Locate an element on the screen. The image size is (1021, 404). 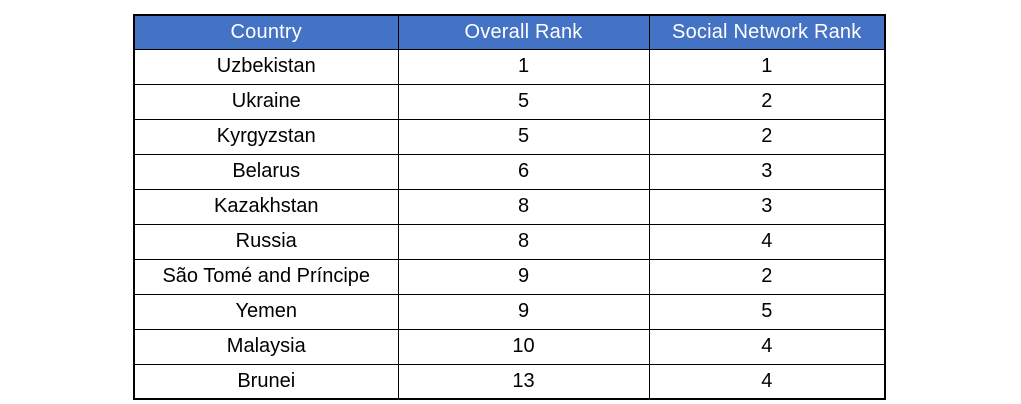
table-row: Kazakhstan 8 3 is located at coordinates (509, 206).